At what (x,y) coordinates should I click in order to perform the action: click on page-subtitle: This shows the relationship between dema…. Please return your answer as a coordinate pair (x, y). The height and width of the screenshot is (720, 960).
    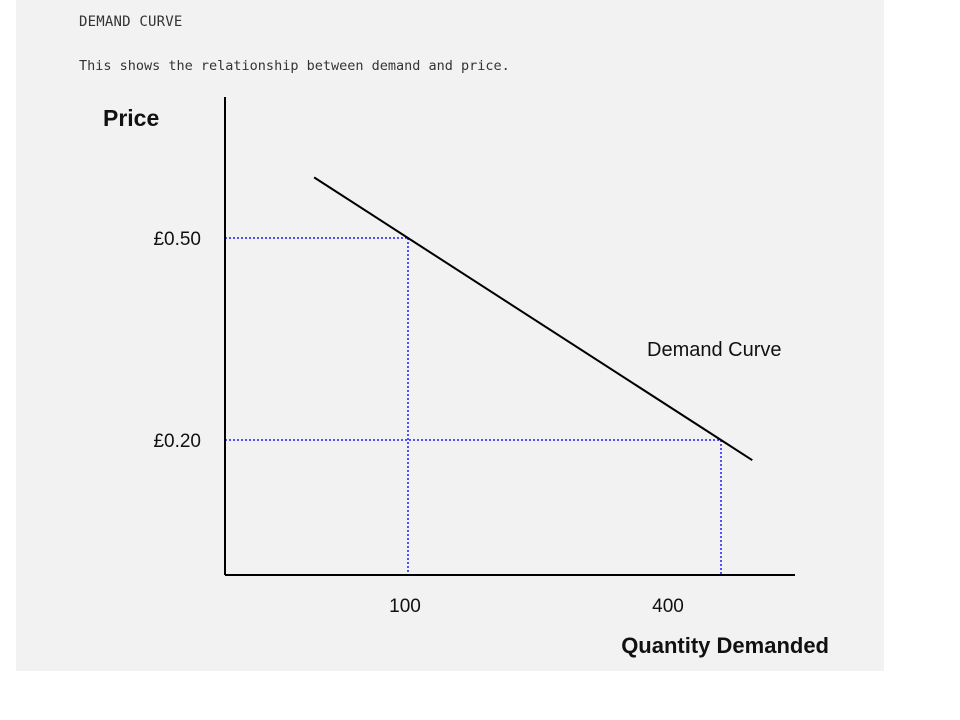
    Looking at the image, I should click on (294, 66).